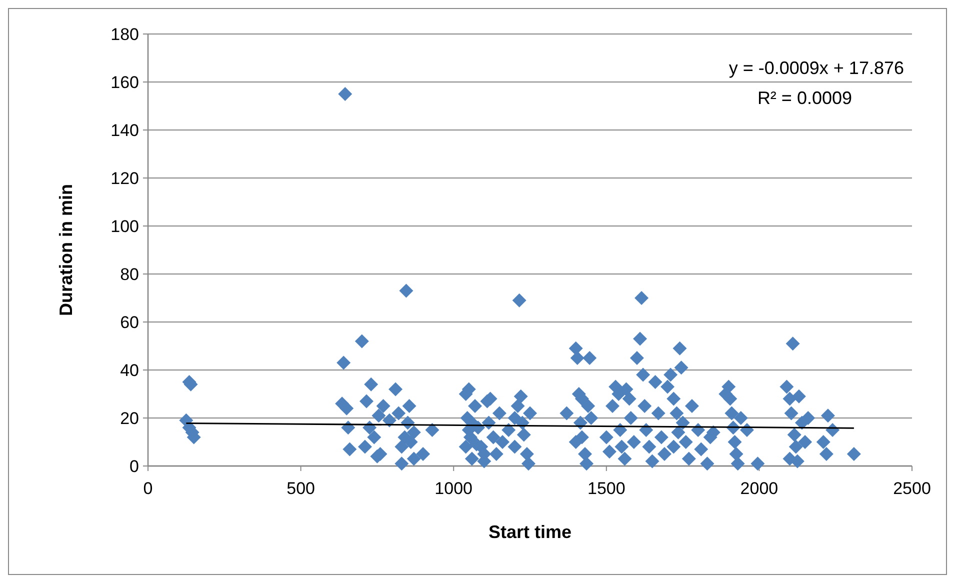 The image size is (956, 578). What do you see at coordinates (530, 532) in the screenshot?
I see `x-axis-title: Start time` at bounding box center [530, 532].